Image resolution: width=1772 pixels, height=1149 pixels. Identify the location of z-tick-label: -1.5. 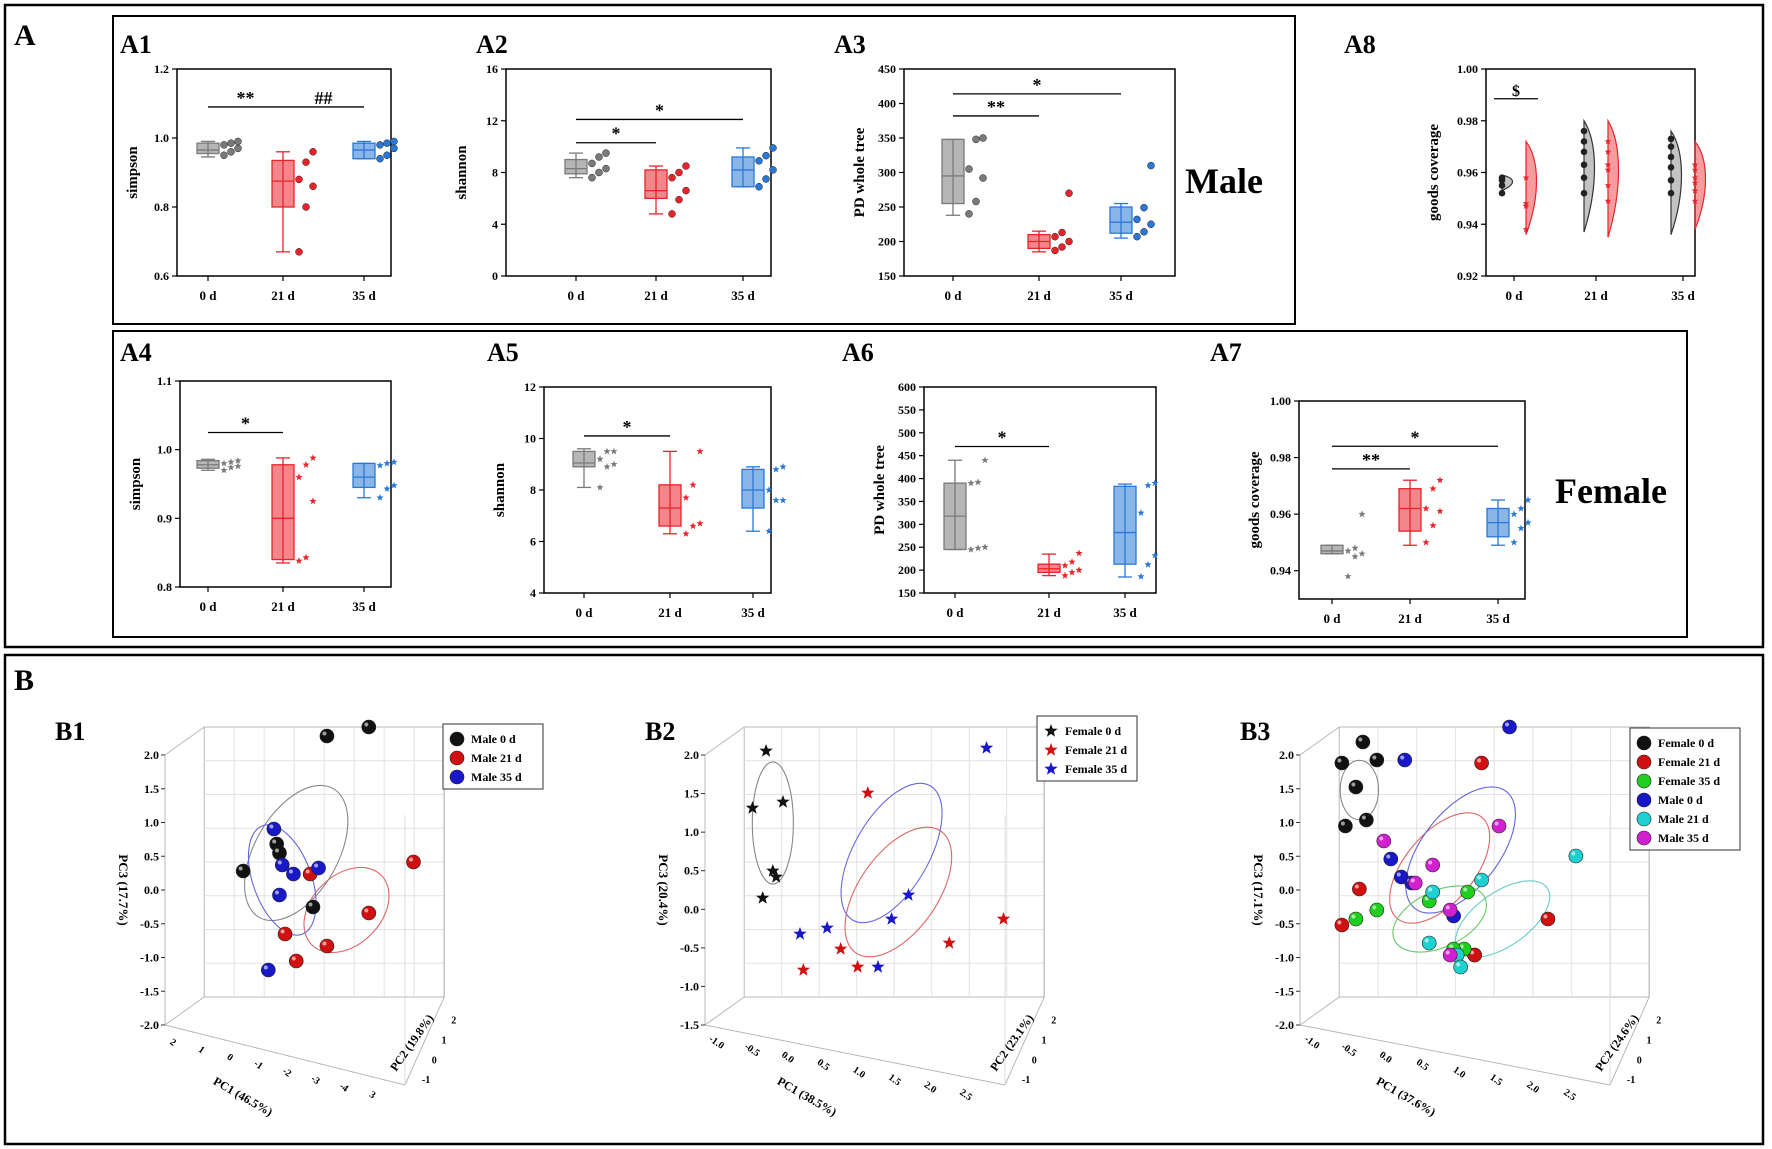
(689, 1025).